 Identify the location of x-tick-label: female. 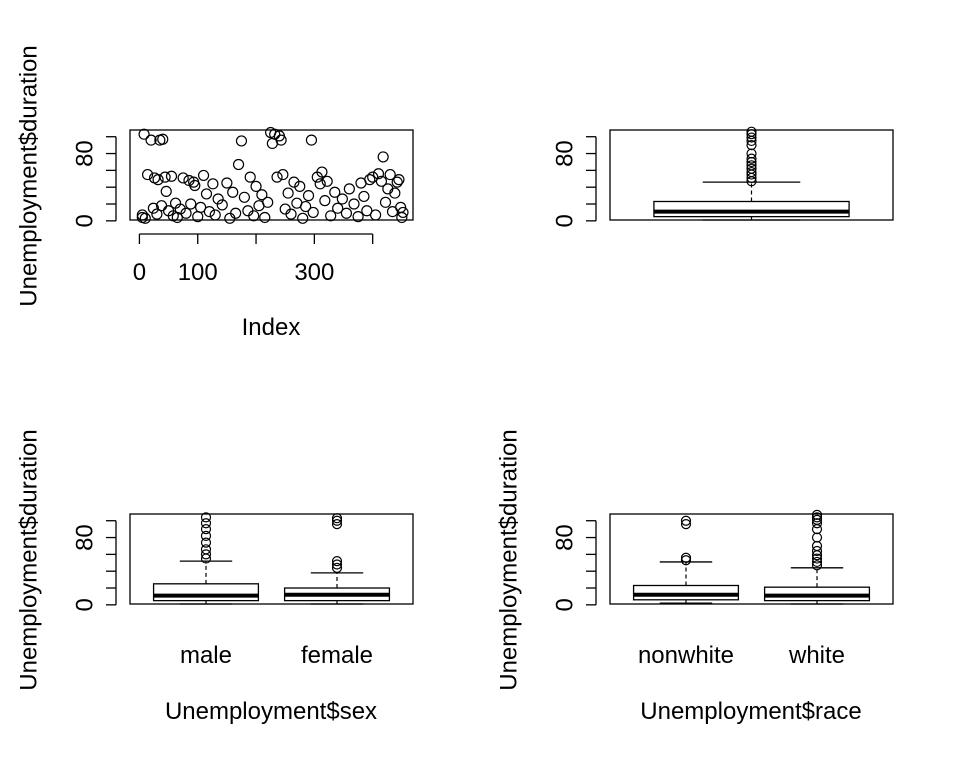
(337, 655).